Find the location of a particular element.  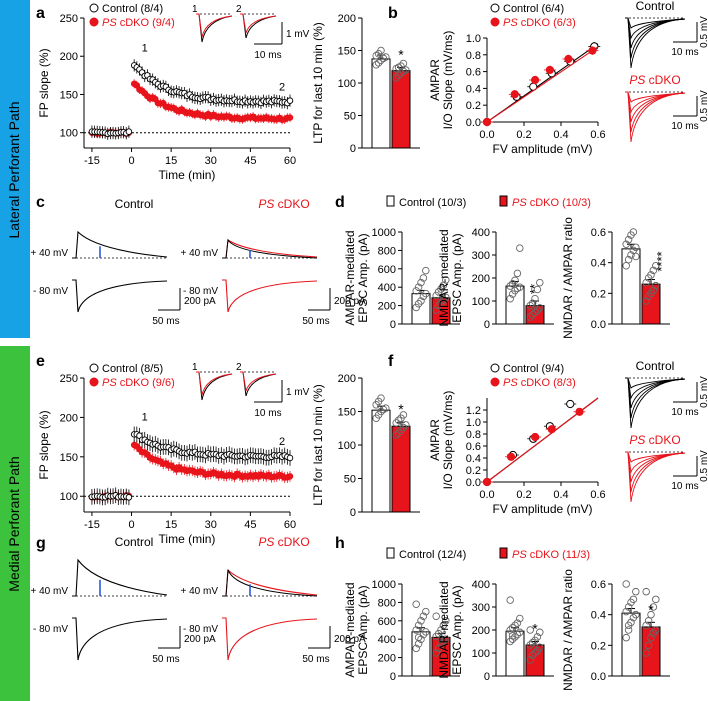

io-legend-ps-label: PS cDKO (6/3) is located at coordinates (539, 23).